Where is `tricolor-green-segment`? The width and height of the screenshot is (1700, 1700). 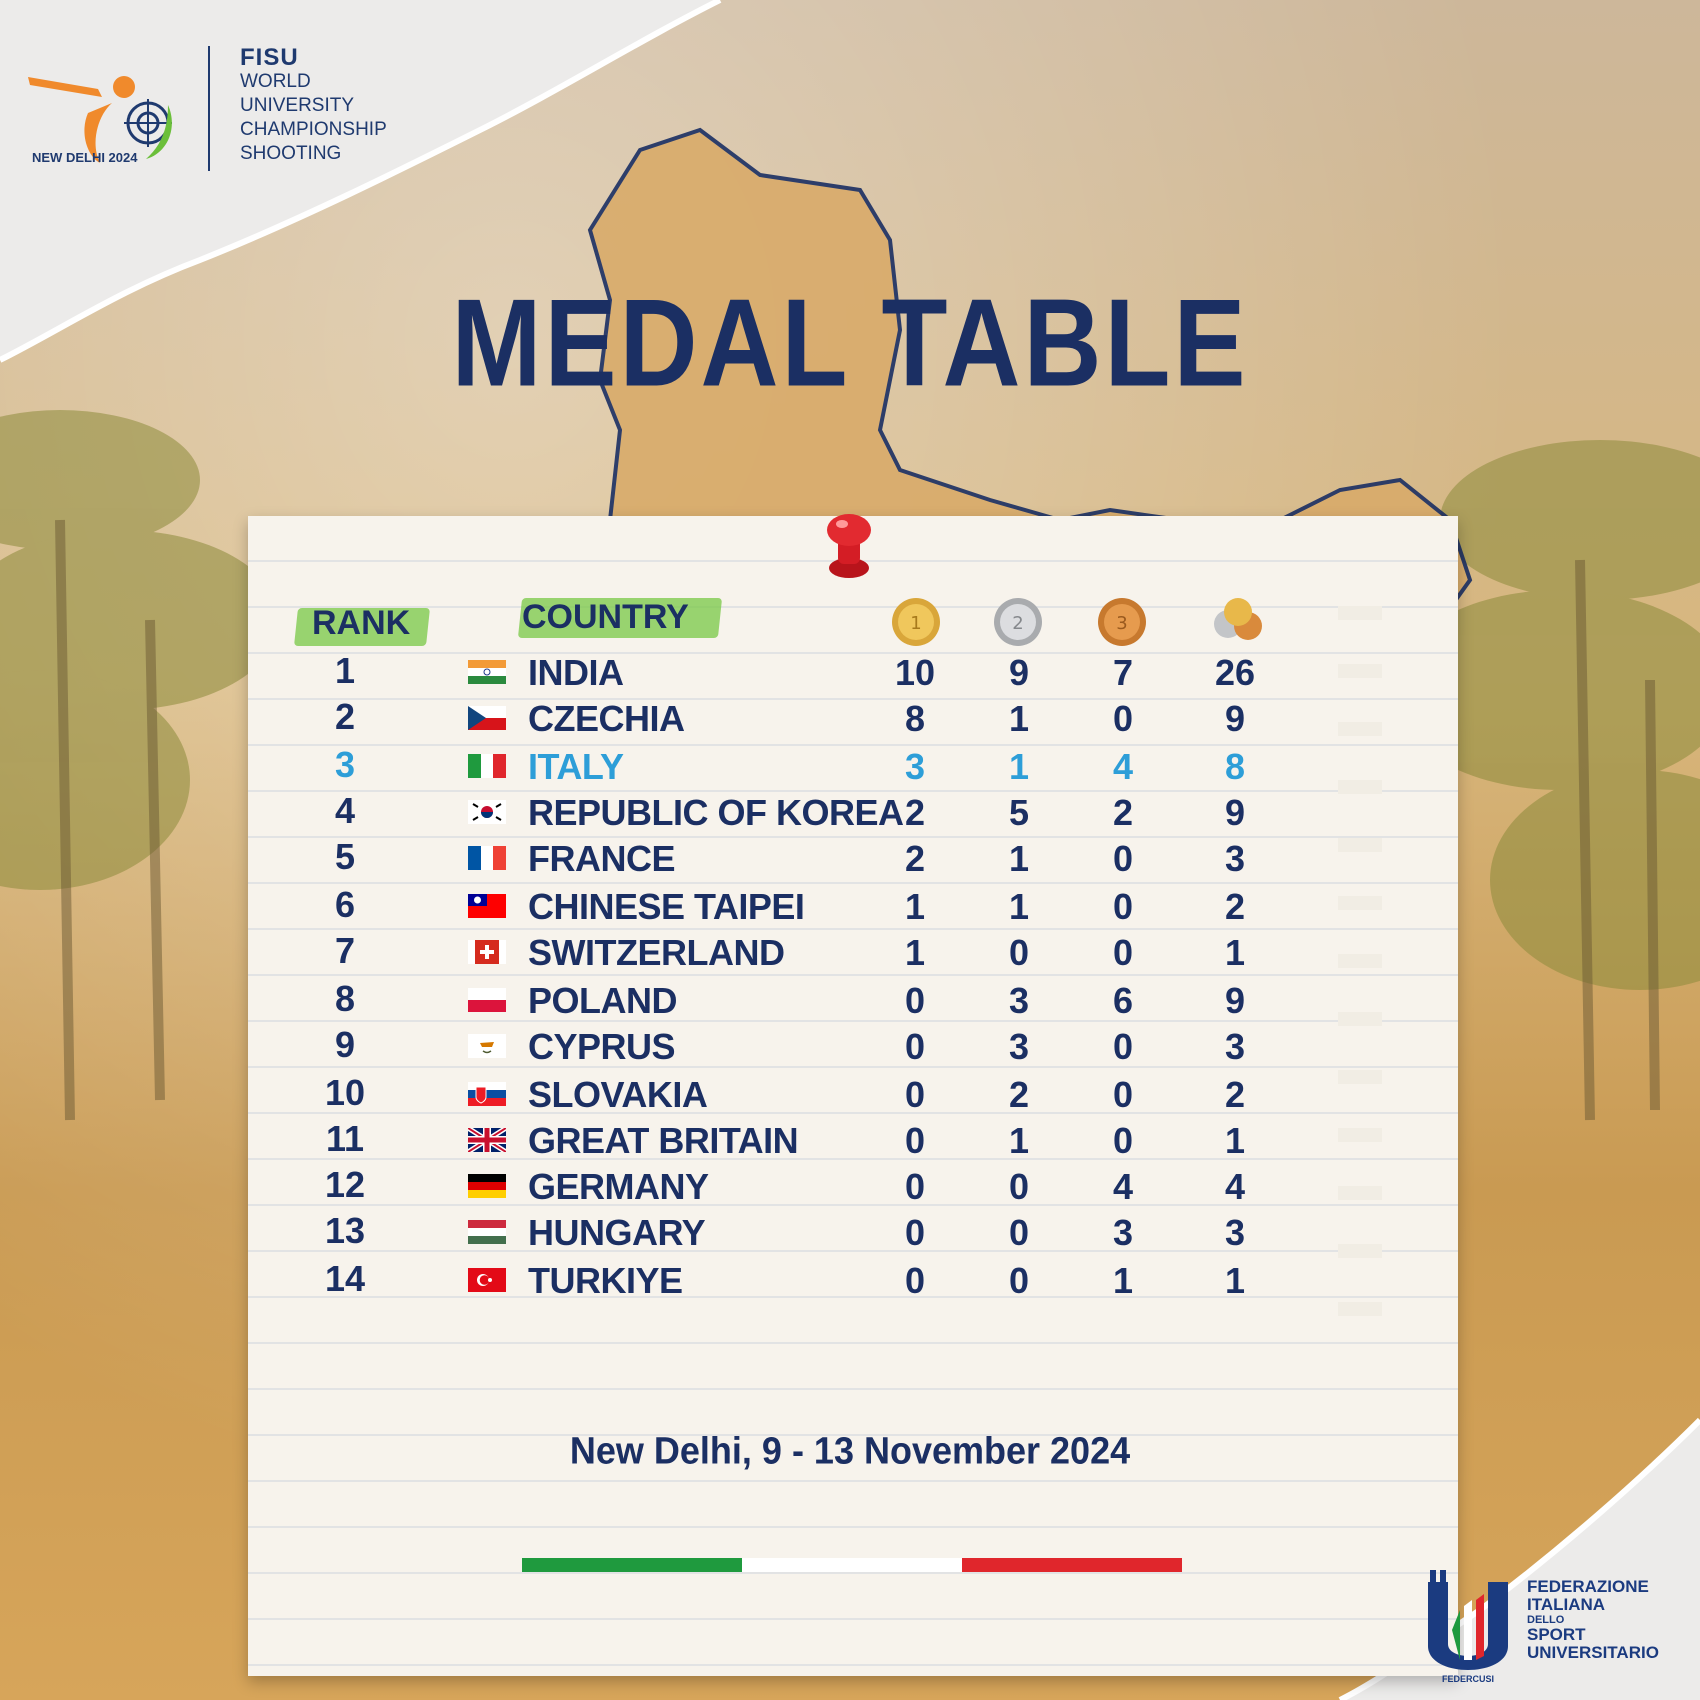 tricolor-green-segment is located at coordinates (632, 1565).